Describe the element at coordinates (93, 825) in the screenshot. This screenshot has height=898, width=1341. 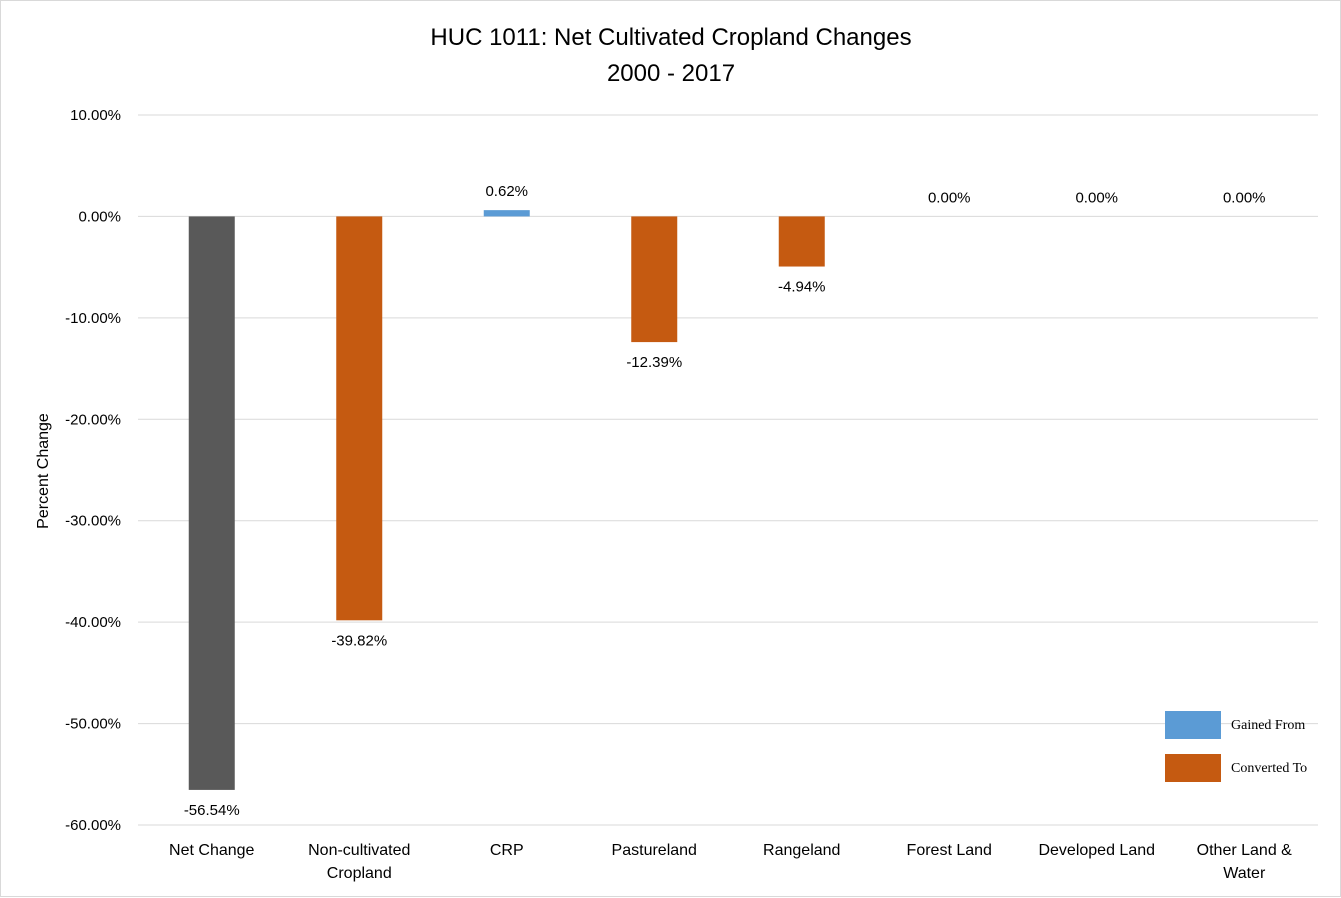
I see `y-tick-label: -60.00%` at that location.